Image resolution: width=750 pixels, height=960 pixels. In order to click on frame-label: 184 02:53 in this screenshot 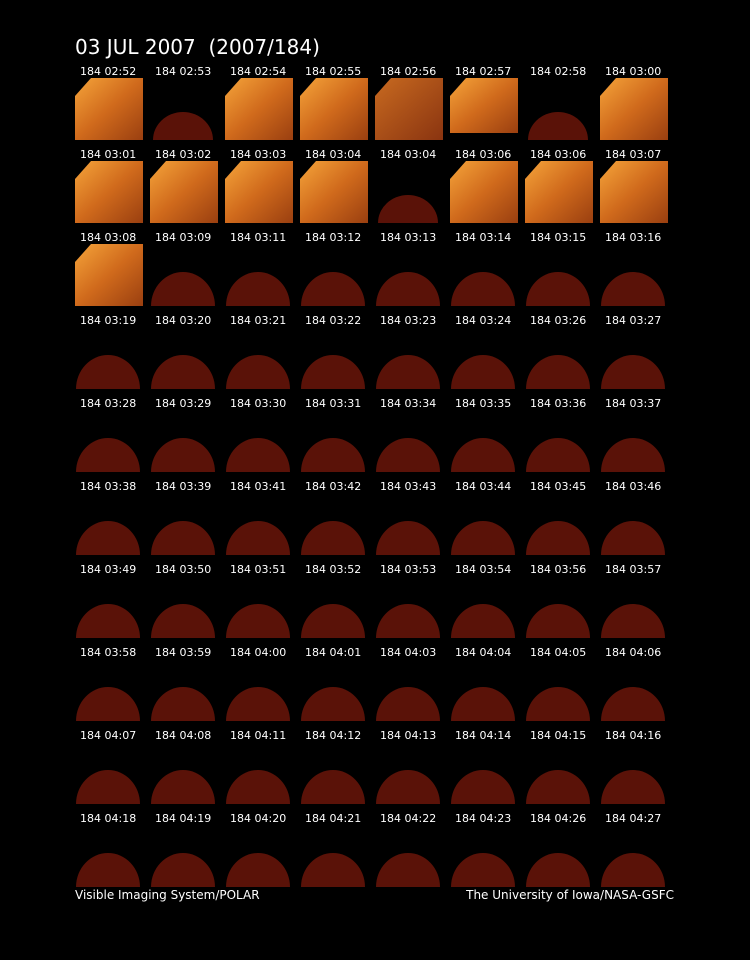, I will do `click(183, 71)`.